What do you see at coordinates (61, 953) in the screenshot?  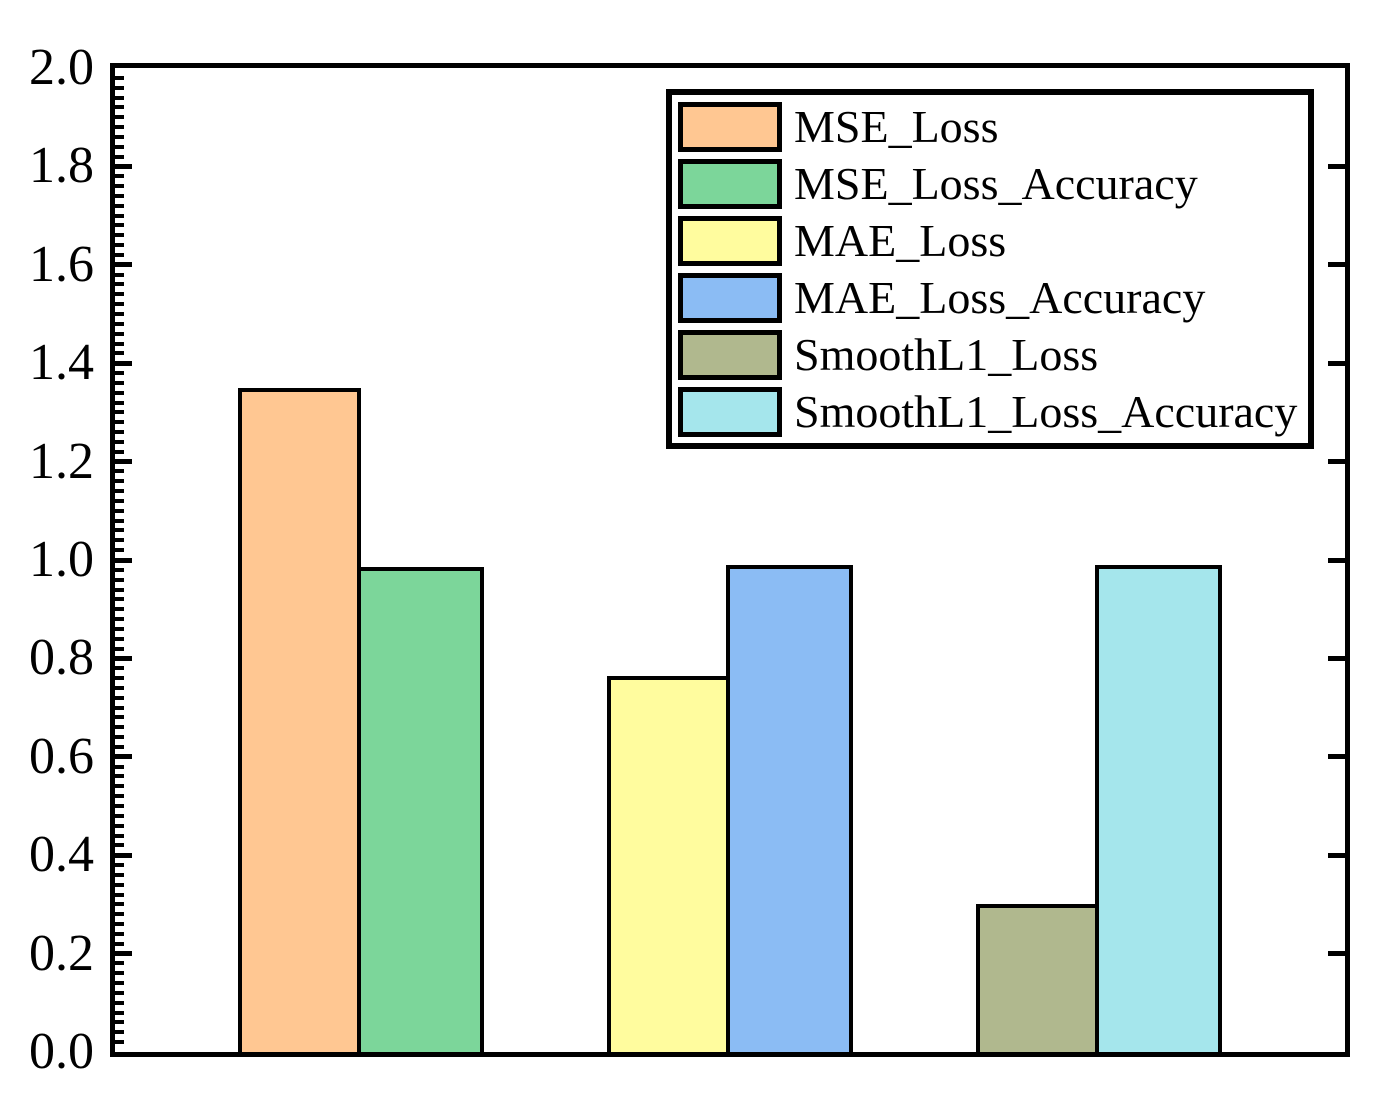 I see `y-tick-label: 0.2` at bounding box center [61, 953].